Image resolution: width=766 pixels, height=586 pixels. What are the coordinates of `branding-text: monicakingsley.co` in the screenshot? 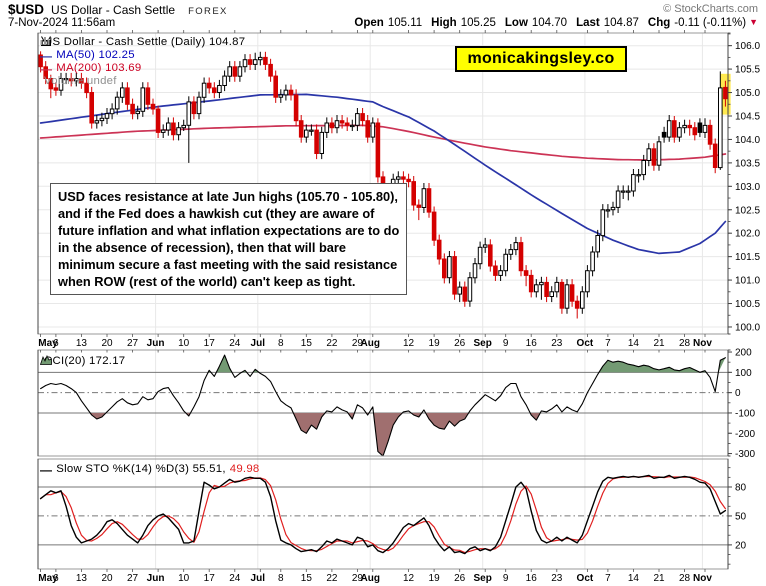 It's located at (541, 58).